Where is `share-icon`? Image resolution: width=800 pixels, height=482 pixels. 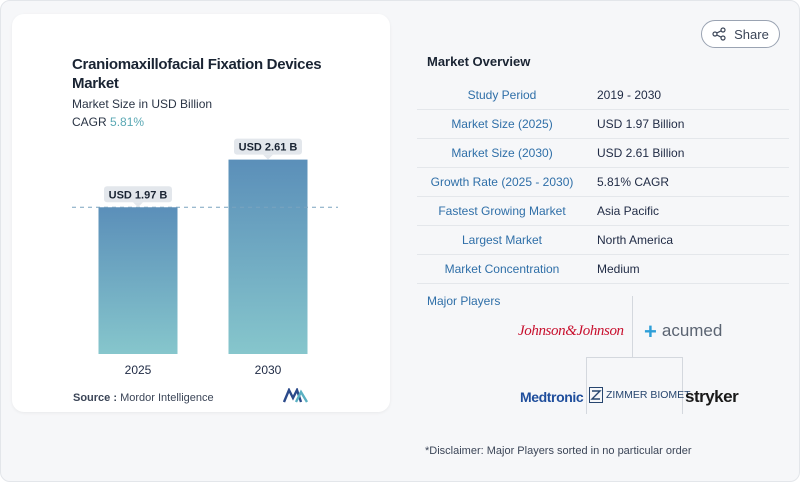 share-icon is located at coordinates (719, 34).